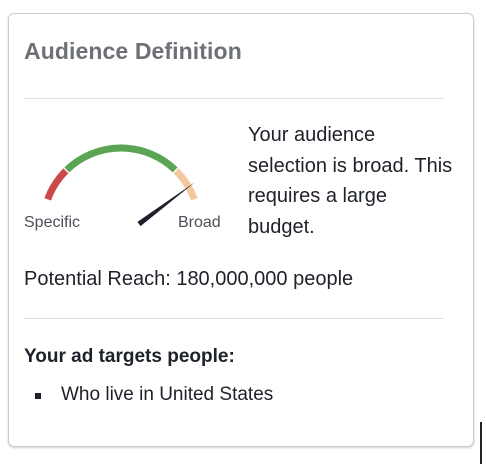  Describe the element at coordinates (56, 184) in the screenshot. I see `gauge-specific-segment` at that location.